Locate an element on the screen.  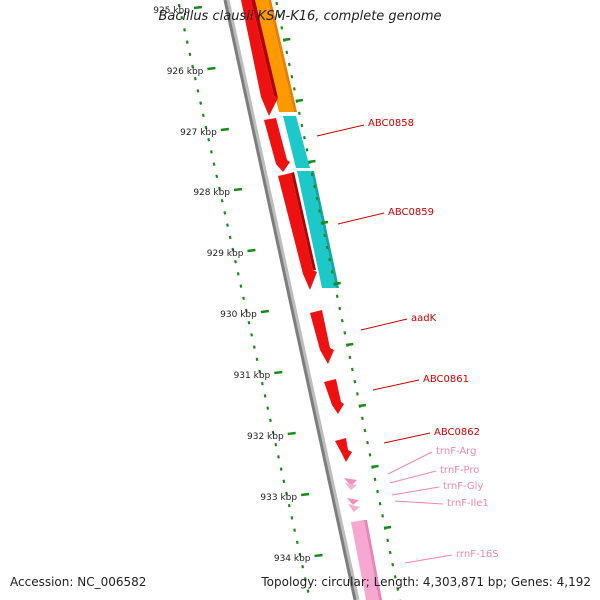
ruler-label: 933 kbp is located at coordinates (278, 498).